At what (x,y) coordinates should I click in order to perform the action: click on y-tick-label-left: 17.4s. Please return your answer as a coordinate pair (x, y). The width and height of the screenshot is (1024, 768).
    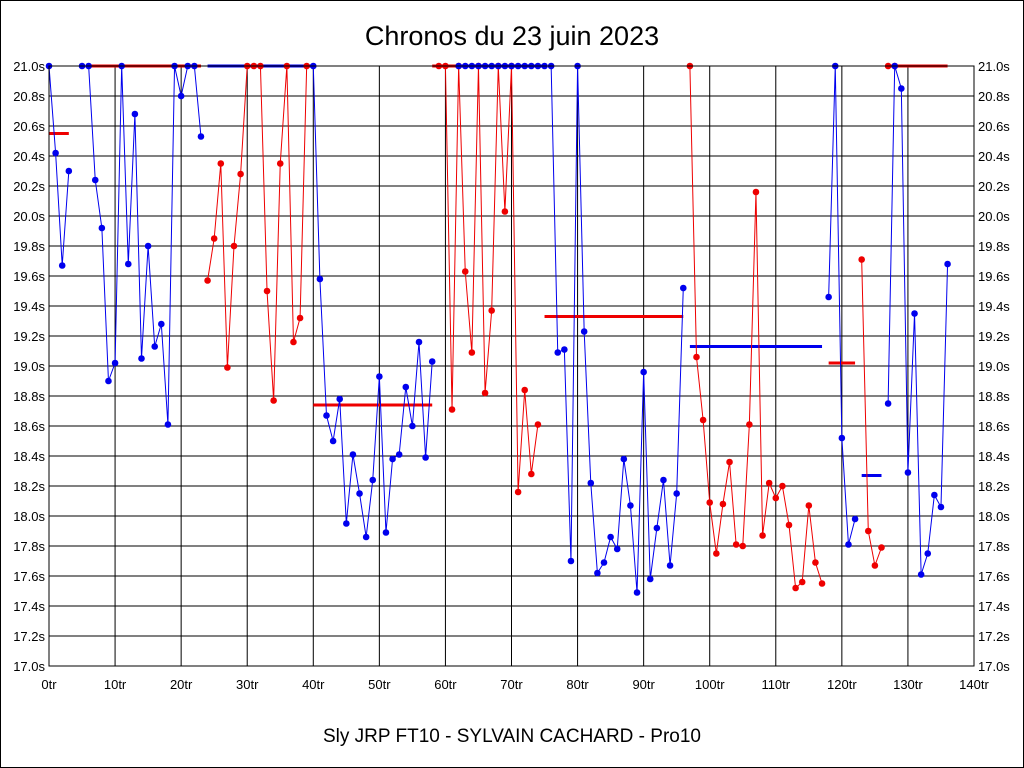
    Looking at the image, I should click on (29, 606).